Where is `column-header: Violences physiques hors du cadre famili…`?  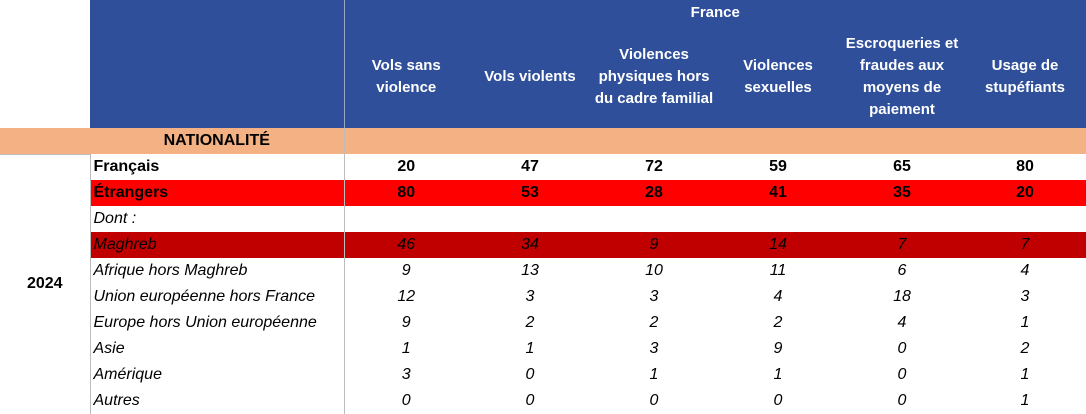
column-header: Violences physiques hors du cadre famili… is located at coordinates (654, 77).